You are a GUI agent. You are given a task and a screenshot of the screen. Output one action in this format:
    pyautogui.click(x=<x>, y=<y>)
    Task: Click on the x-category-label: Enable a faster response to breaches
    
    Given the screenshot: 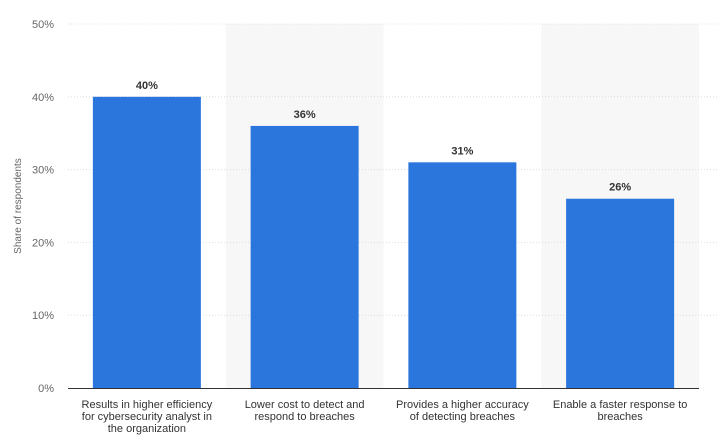 What is the action you would take?
    pyautogui.click(x=620, y=411)
    